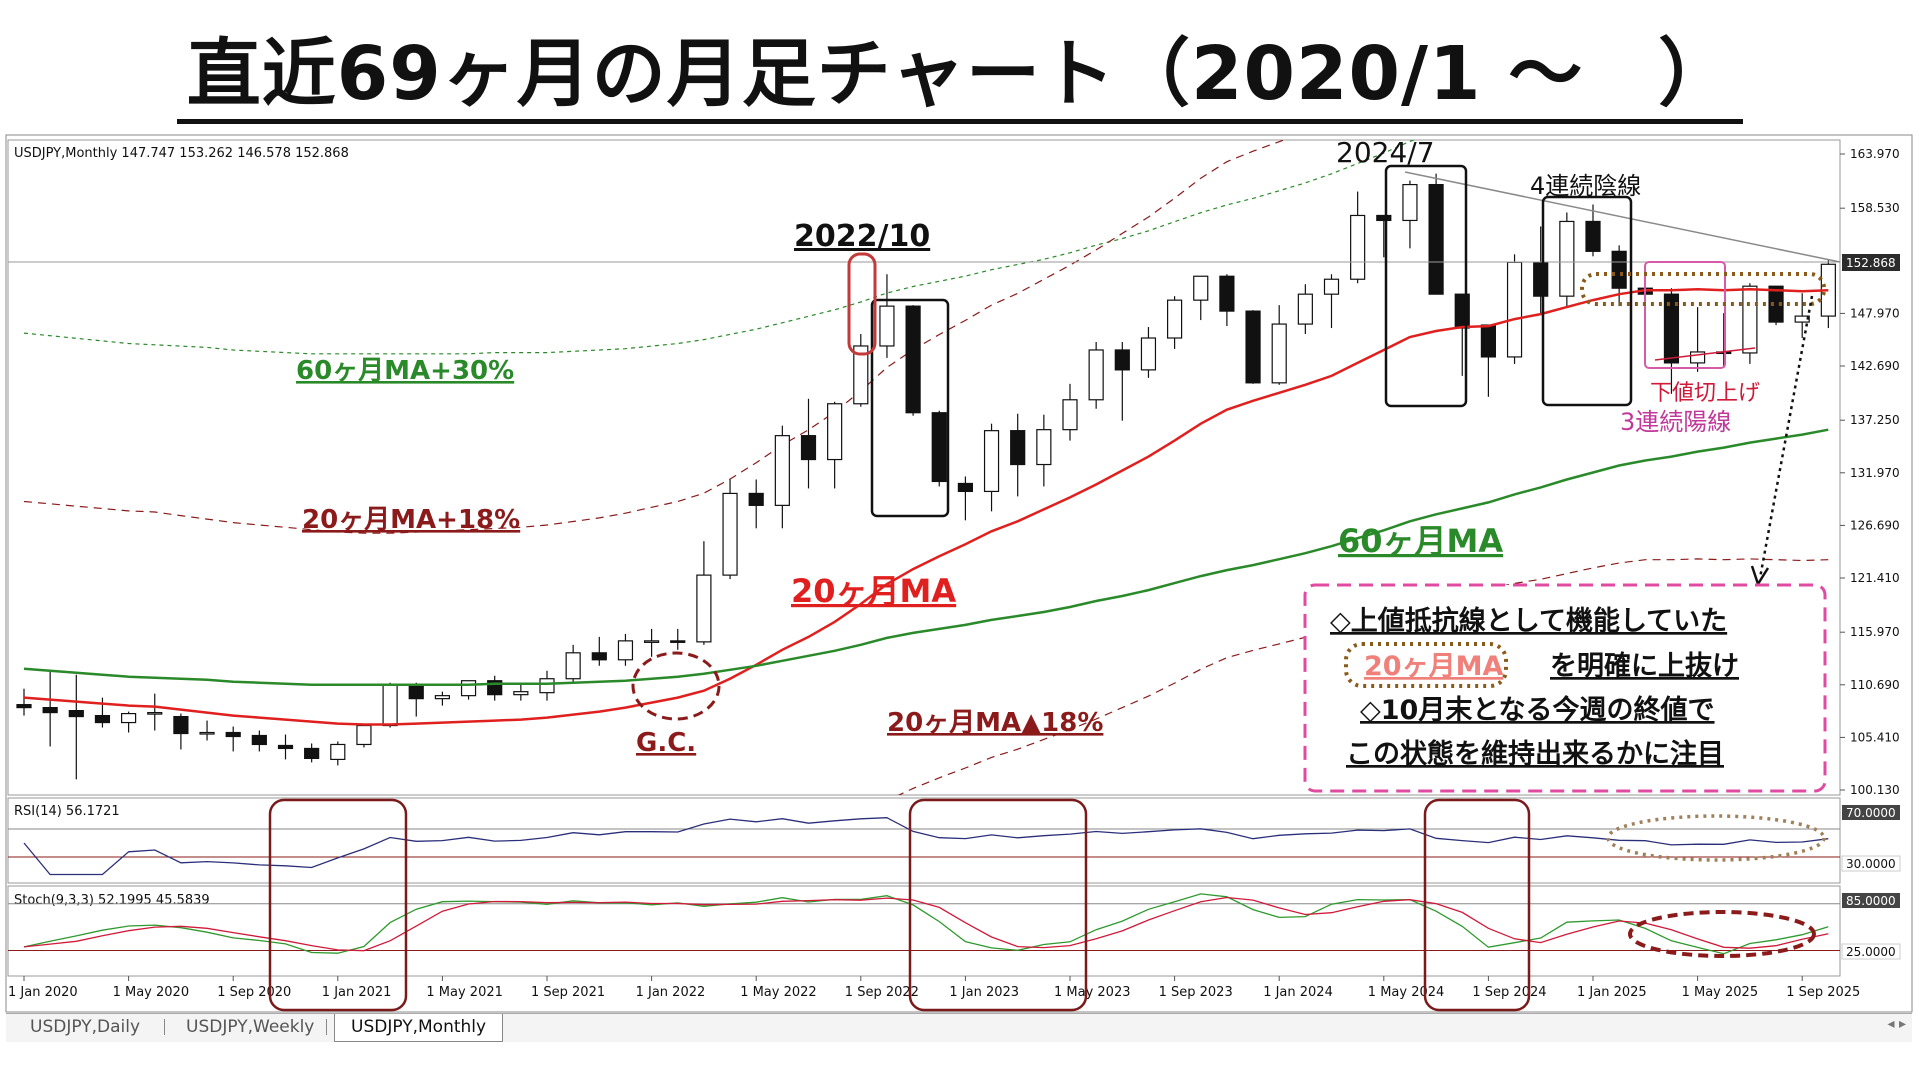 The width and height of the screenshot is (1920, 1080). Describe the element at coordinates (998, 905) in the screenshot. I see `osc-box-2023` at that location.